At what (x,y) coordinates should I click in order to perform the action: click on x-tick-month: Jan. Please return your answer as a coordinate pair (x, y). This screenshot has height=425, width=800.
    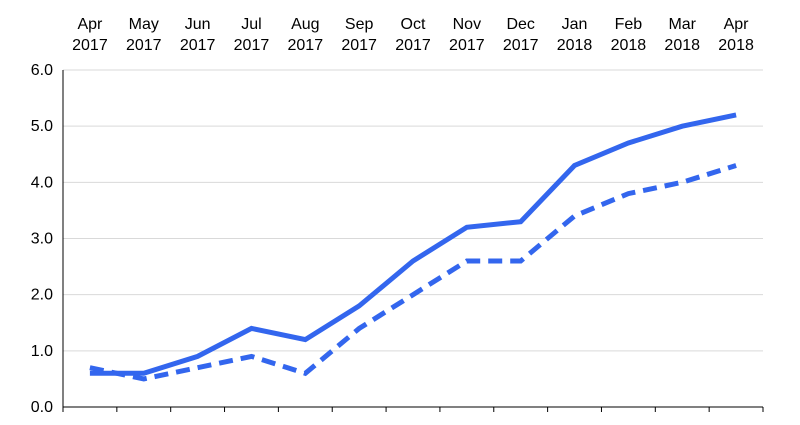
    Looking at the image, I should click on (575, 24).